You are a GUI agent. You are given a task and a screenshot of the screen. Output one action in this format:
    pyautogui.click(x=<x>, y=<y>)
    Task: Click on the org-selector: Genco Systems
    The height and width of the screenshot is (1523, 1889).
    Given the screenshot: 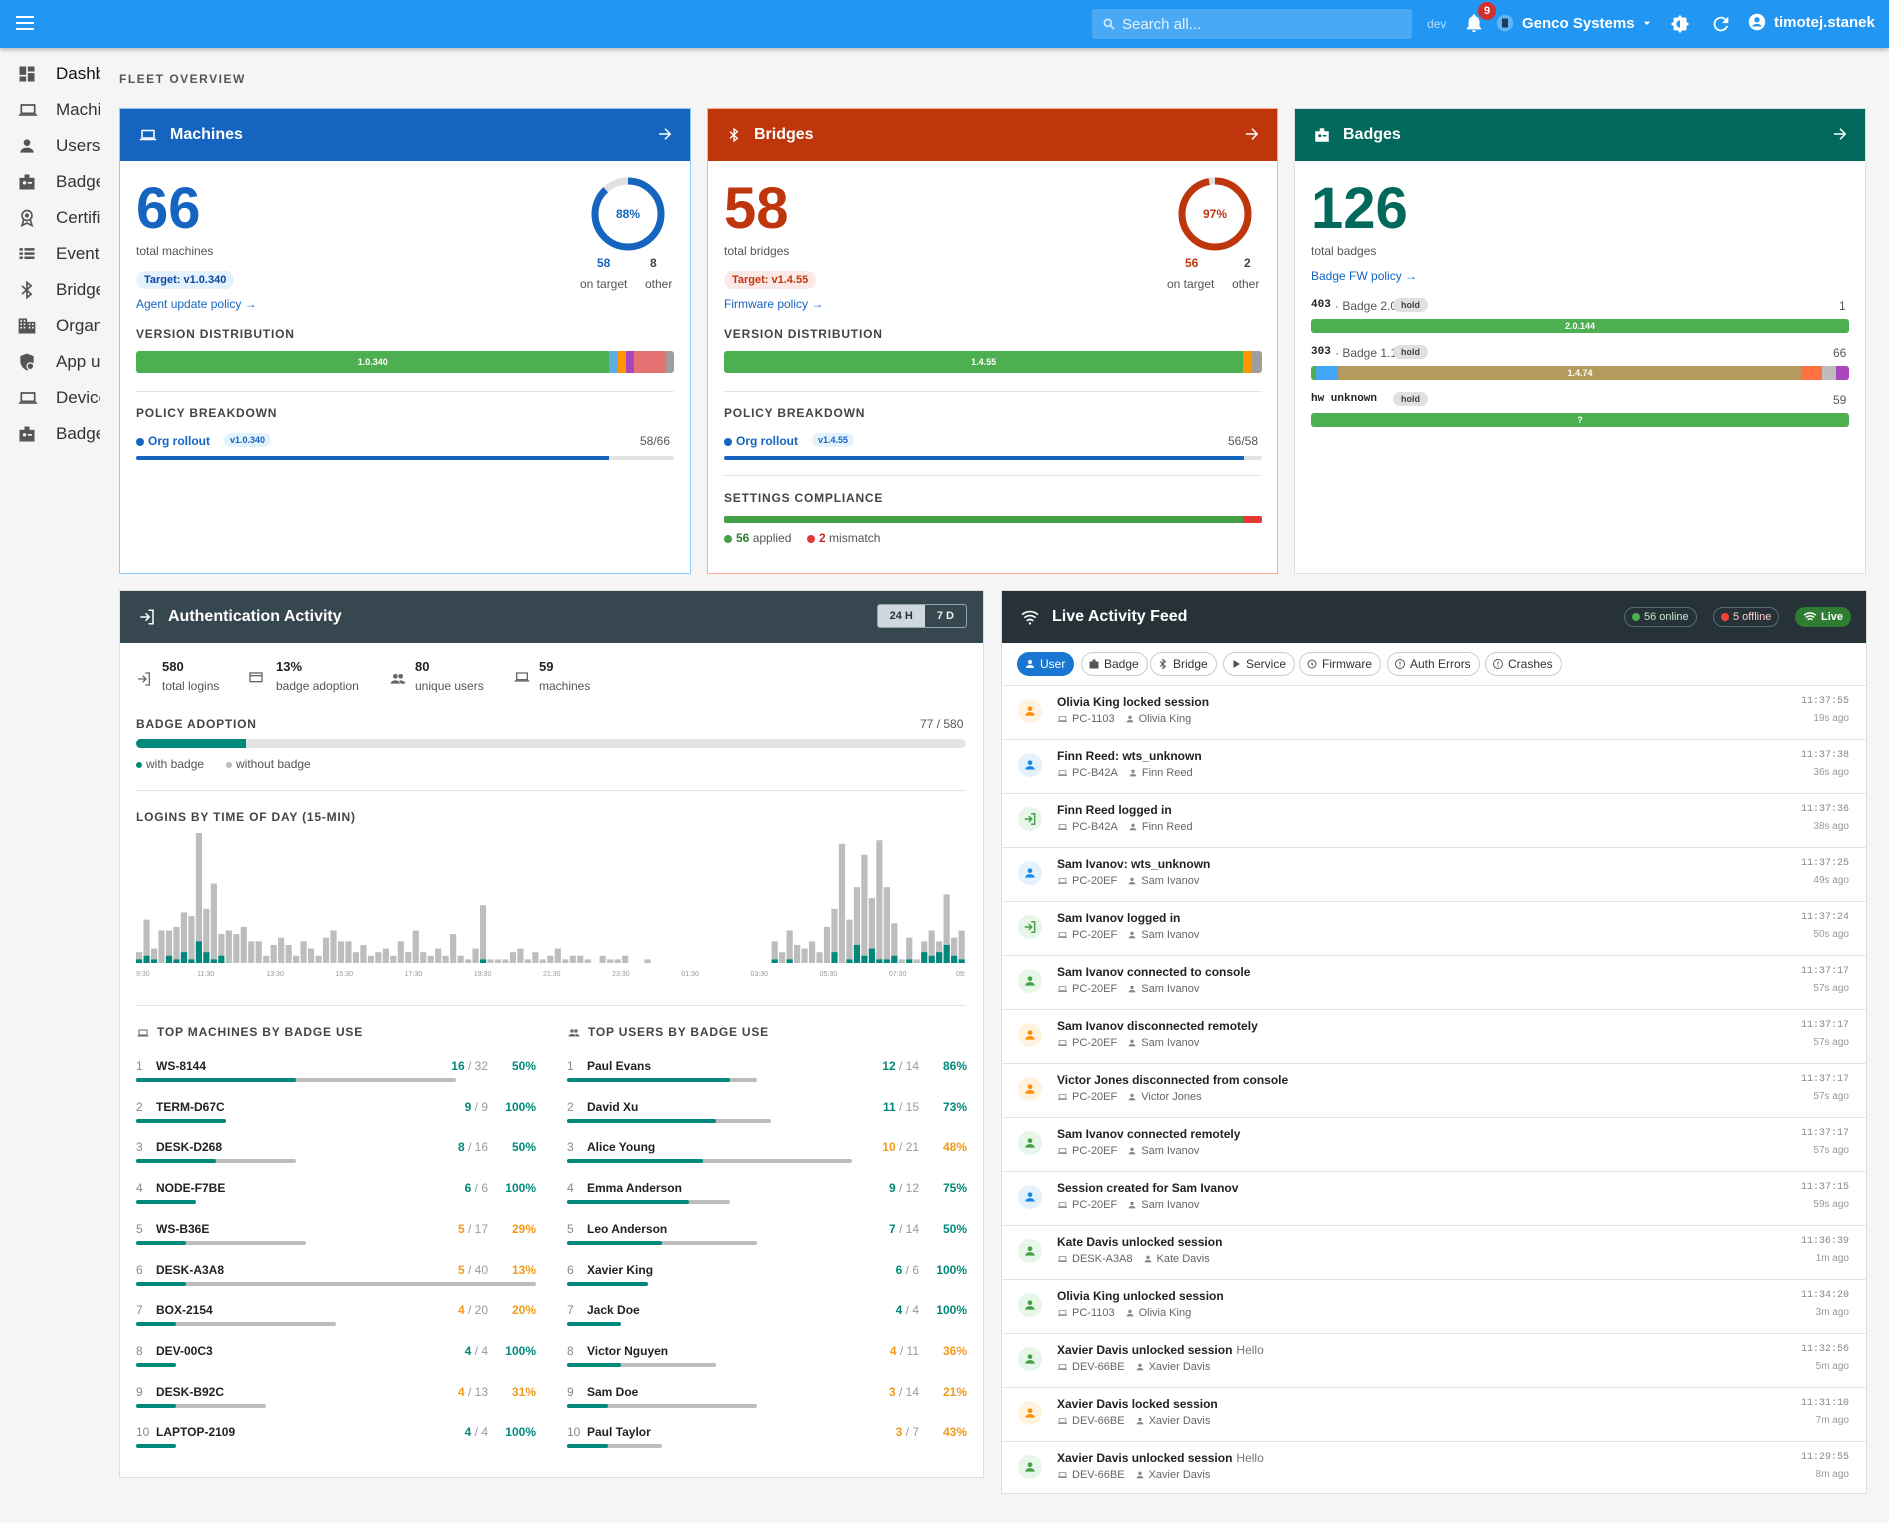 What is the action you would take?
    pyautogui.click(x=1579, y=23)
    